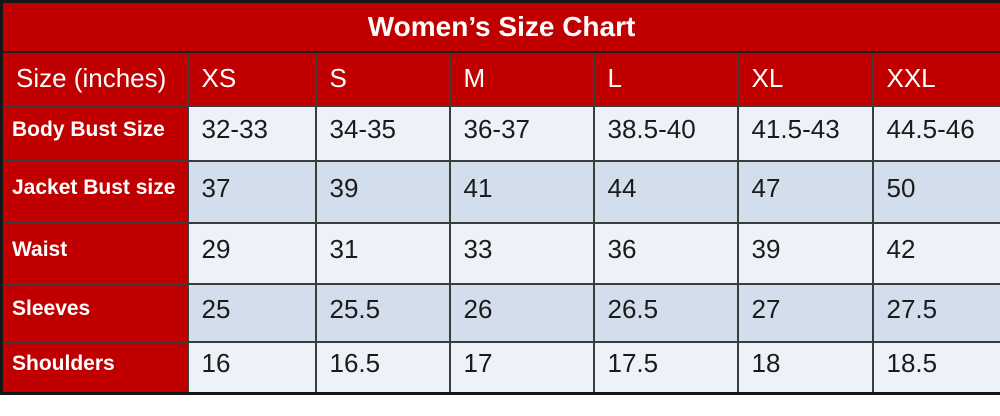 The height and width of the screenshot is (416, 1000). What do you see at coordinates (805, 133) in the screenshot?
I see `cell-body-bust-xl: 41.5-43` at bounding box center [805, 133].